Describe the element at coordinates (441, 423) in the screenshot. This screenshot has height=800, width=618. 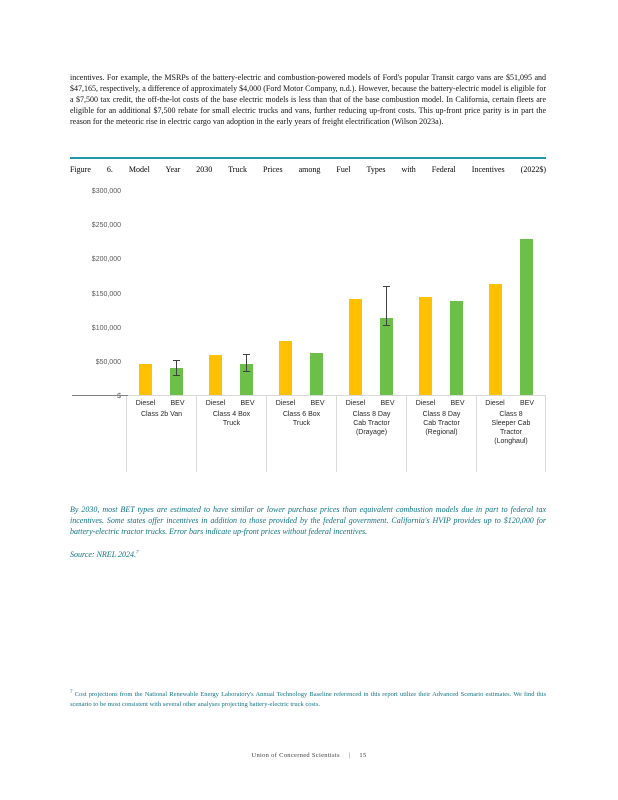
I see `group-label: Class 8 Day Cab Tractor (Regional)` at that location.